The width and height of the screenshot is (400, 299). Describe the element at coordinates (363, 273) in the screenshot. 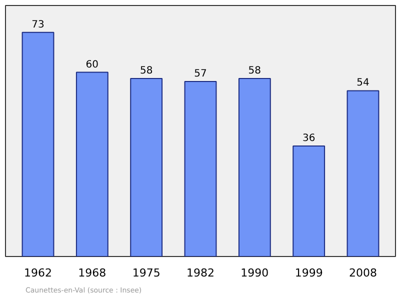

I see `x-tick-label: 2008` at that location.